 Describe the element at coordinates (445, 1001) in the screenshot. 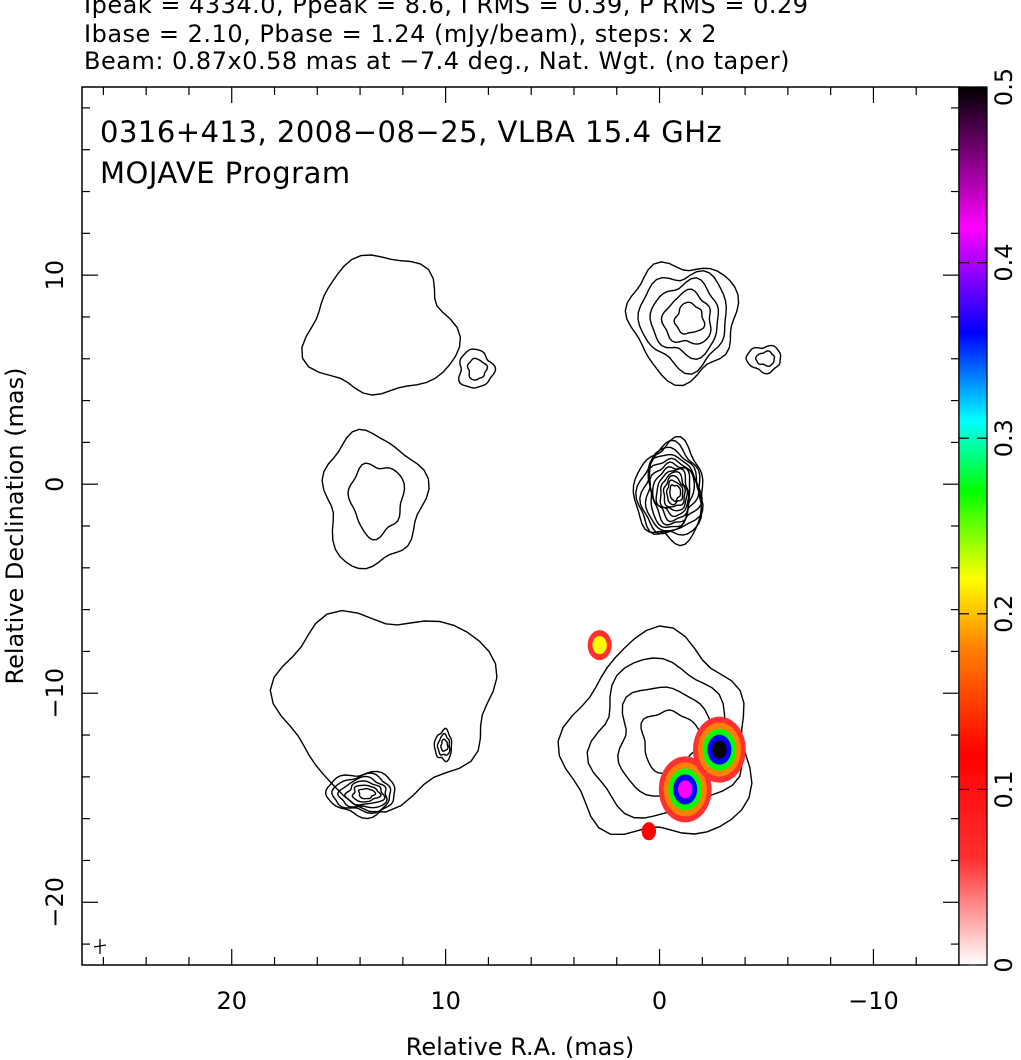

I see `x-tick-label: 10` at that location.